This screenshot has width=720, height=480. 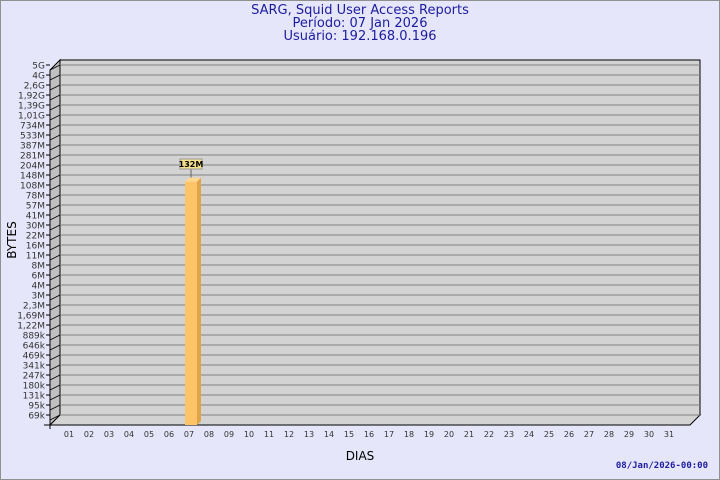 I want to click on y-tick-label: 69k, so click(x=36, y=417).